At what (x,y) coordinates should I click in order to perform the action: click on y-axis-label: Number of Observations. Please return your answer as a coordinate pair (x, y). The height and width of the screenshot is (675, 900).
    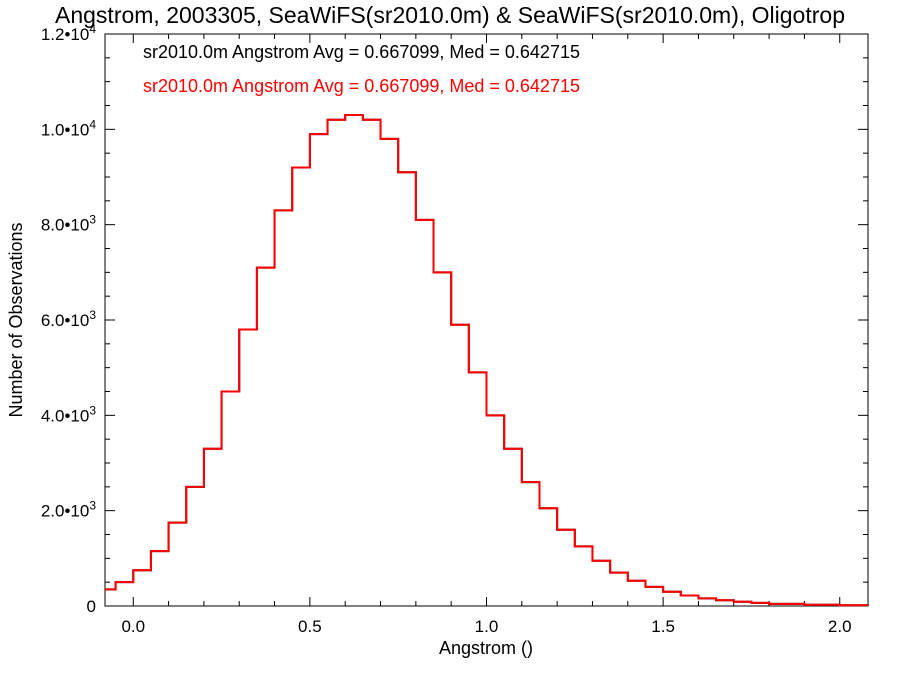
    Looking at the image, I should click on (16, 319).